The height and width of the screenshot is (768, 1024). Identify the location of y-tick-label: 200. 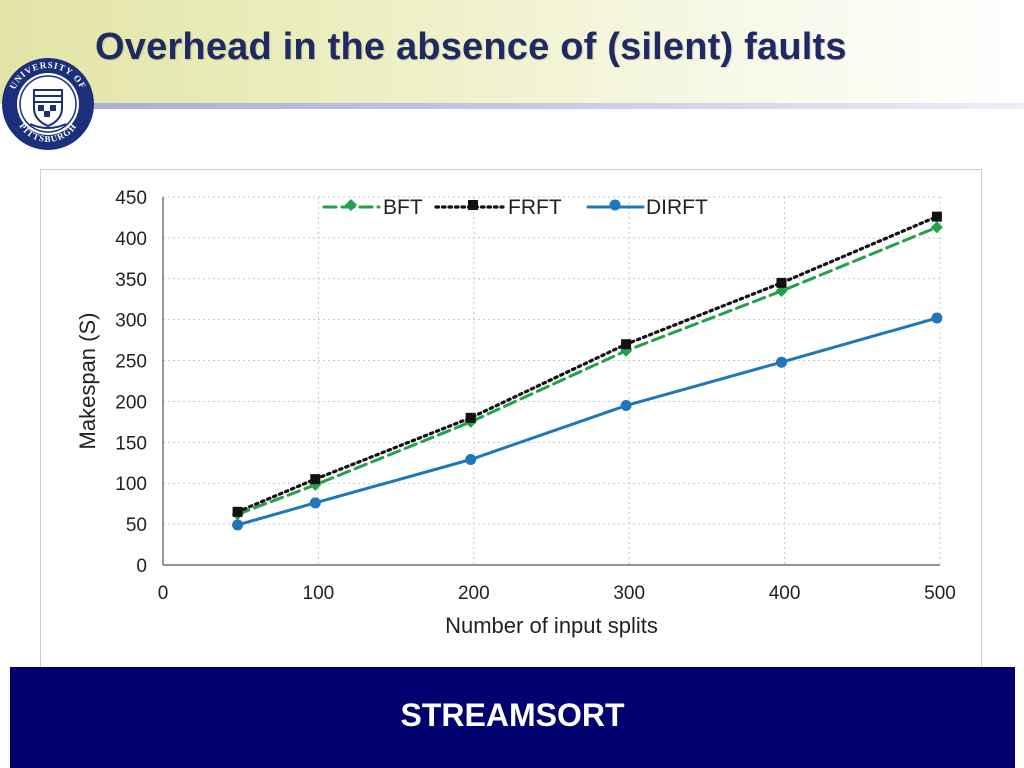
(131, 402).